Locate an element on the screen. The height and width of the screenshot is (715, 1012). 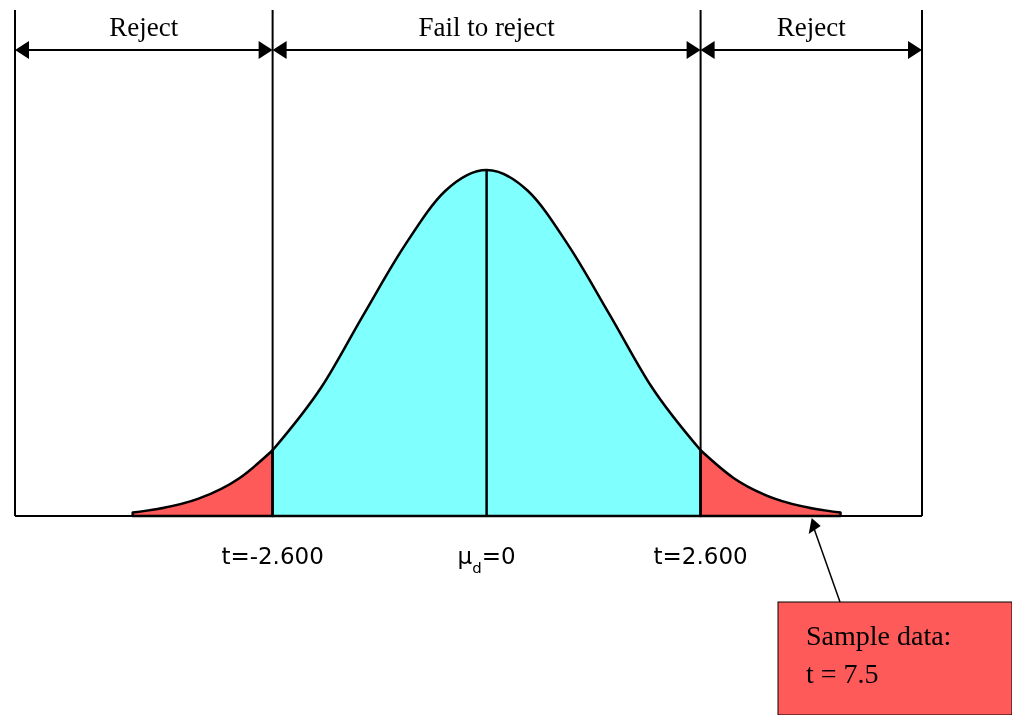
text: Fail to reject is located at coordinates (487, 27).